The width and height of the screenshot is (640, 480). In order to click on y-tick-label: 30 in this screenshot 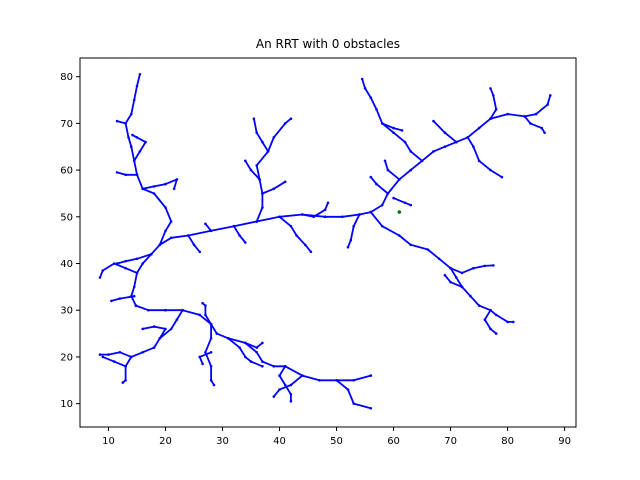, I will do `click(66, 311)`.